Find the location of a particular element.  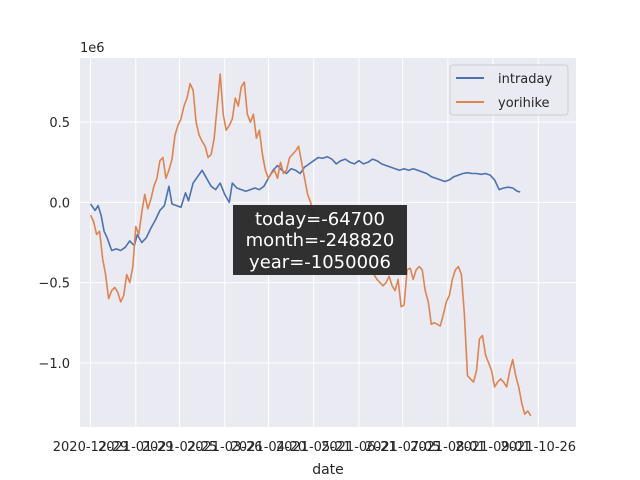

annotation-year: year=-1050006 is located at coordinates (320, 262).